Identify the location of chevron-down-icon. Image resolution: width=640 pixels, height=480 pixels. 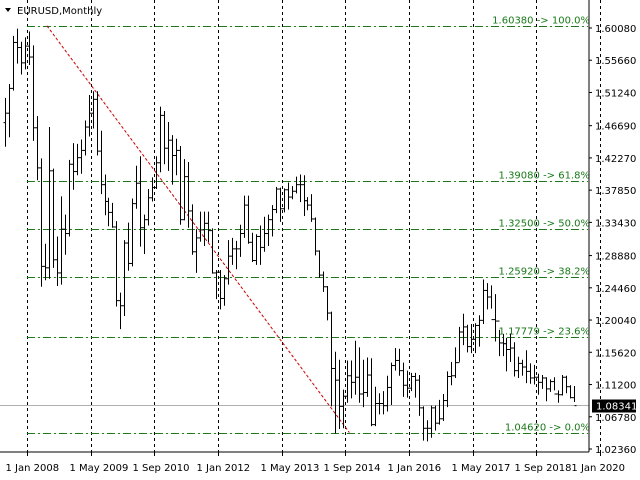
(8, 10).